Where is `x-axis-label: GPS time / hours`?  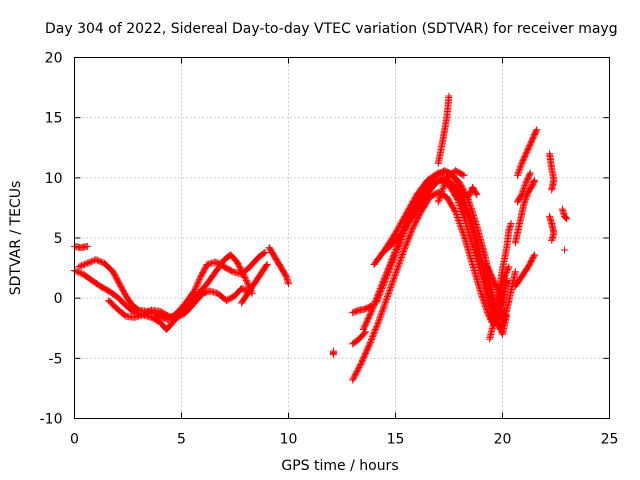 x-axis-label: GPS time / hours is located at coordinates (339, 466).